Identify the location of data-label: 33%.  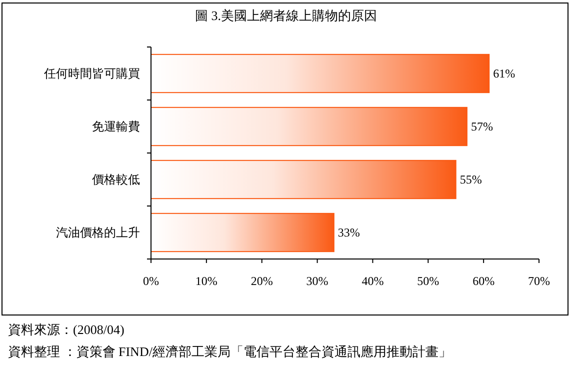
(349, 233).